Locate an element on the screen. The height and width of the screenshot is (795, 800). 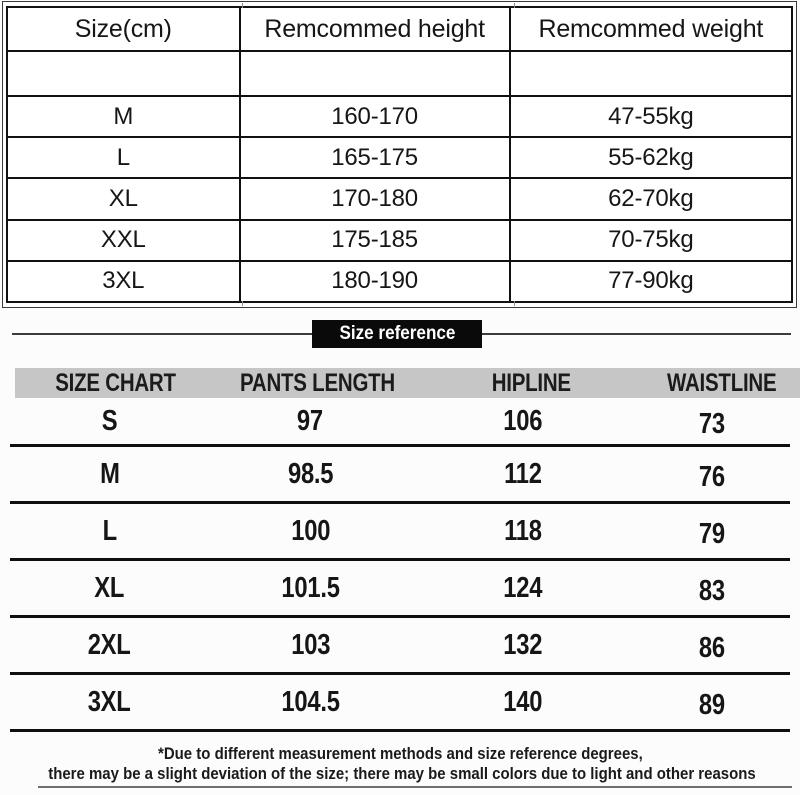
size-cell: S is located at coordinates (109, 420).